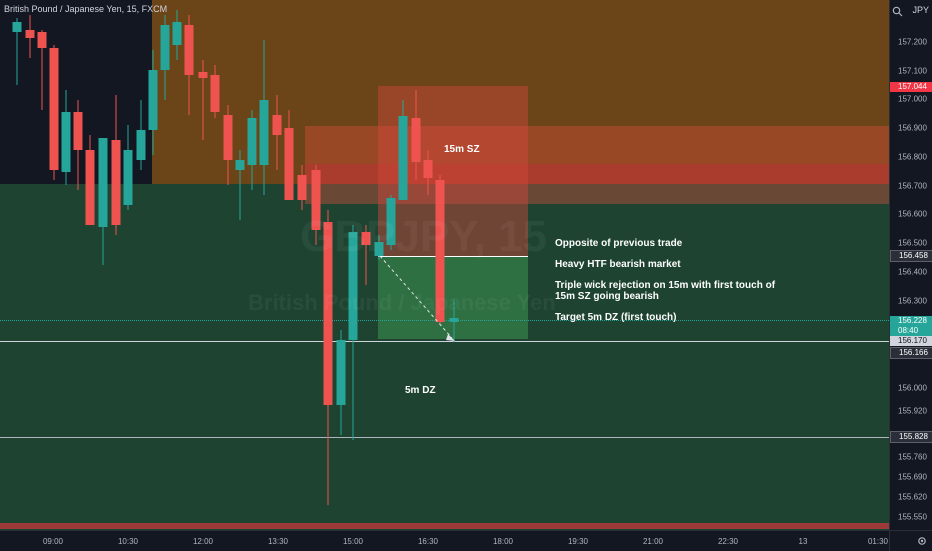 Image resolution: width=932 pixels, height=551 pixels. What do you see at coordinates (912, 128) in the screenshot?
I see `price-tick: 156.900` at bounding box center [912, 128].